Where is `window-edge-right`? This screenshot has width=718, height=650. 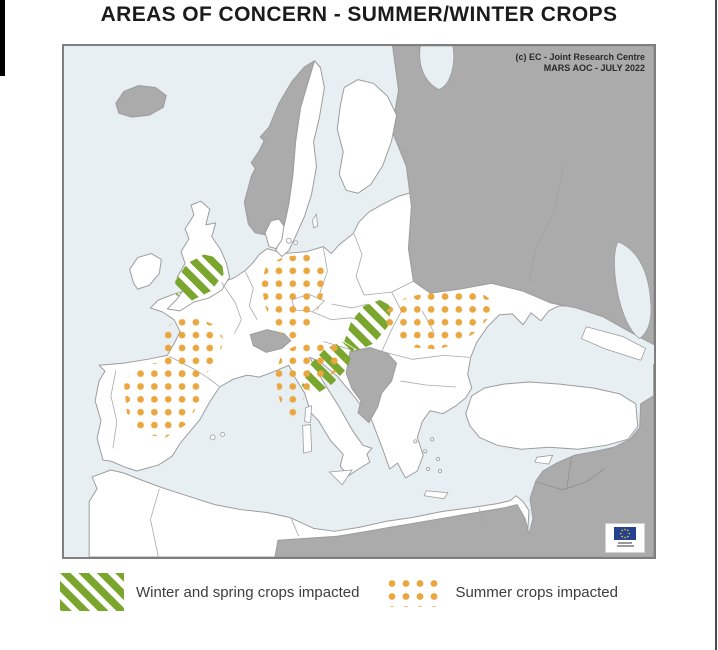 window-edge-right is located at coordinates (716, 325).